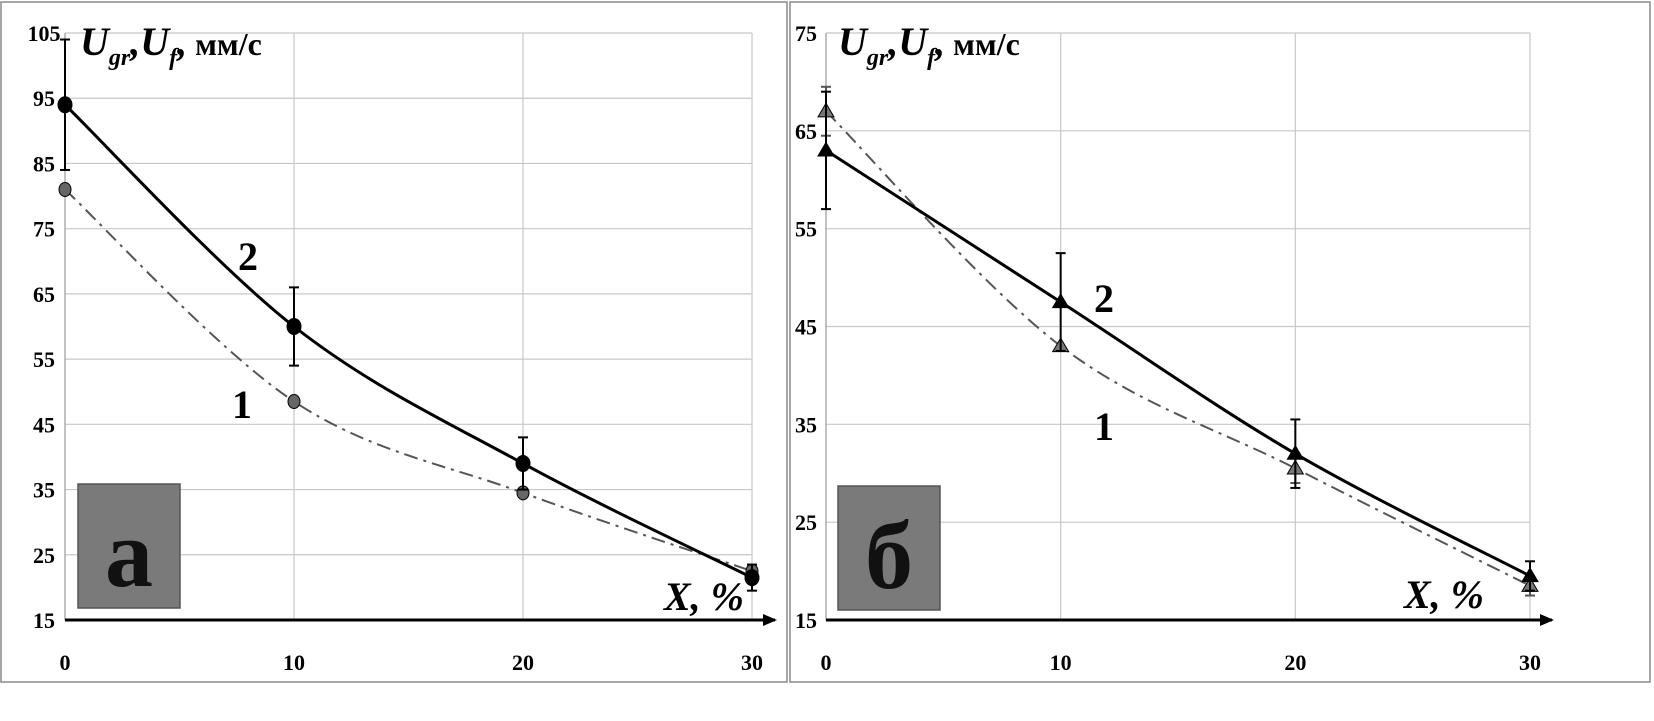 Image resolution: width=1654 pixels, height=721 pixels. I want to click on y-tick-label: 95, so click(44, 98).